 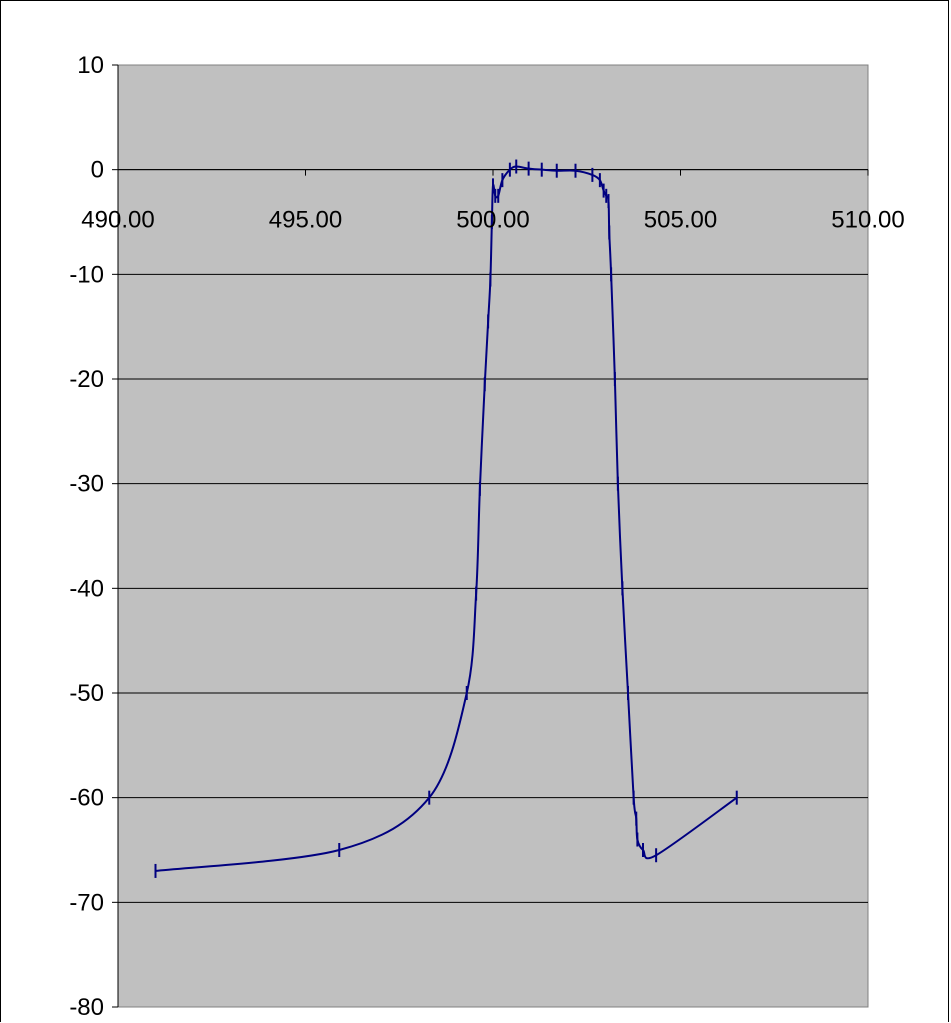 I want to click on x-tick-label: 495.00, so click(x=305, y=220).